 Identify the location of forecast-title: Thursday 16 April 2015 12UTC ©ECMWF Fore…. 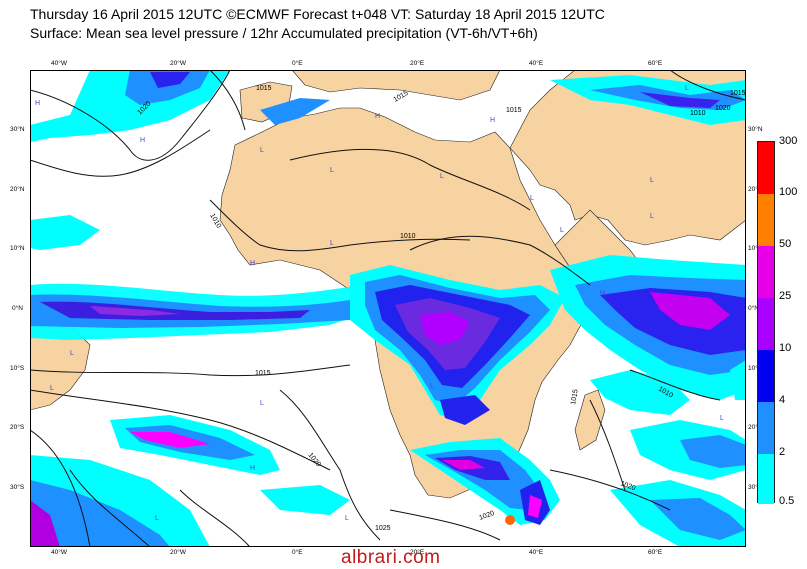
(317, 14).